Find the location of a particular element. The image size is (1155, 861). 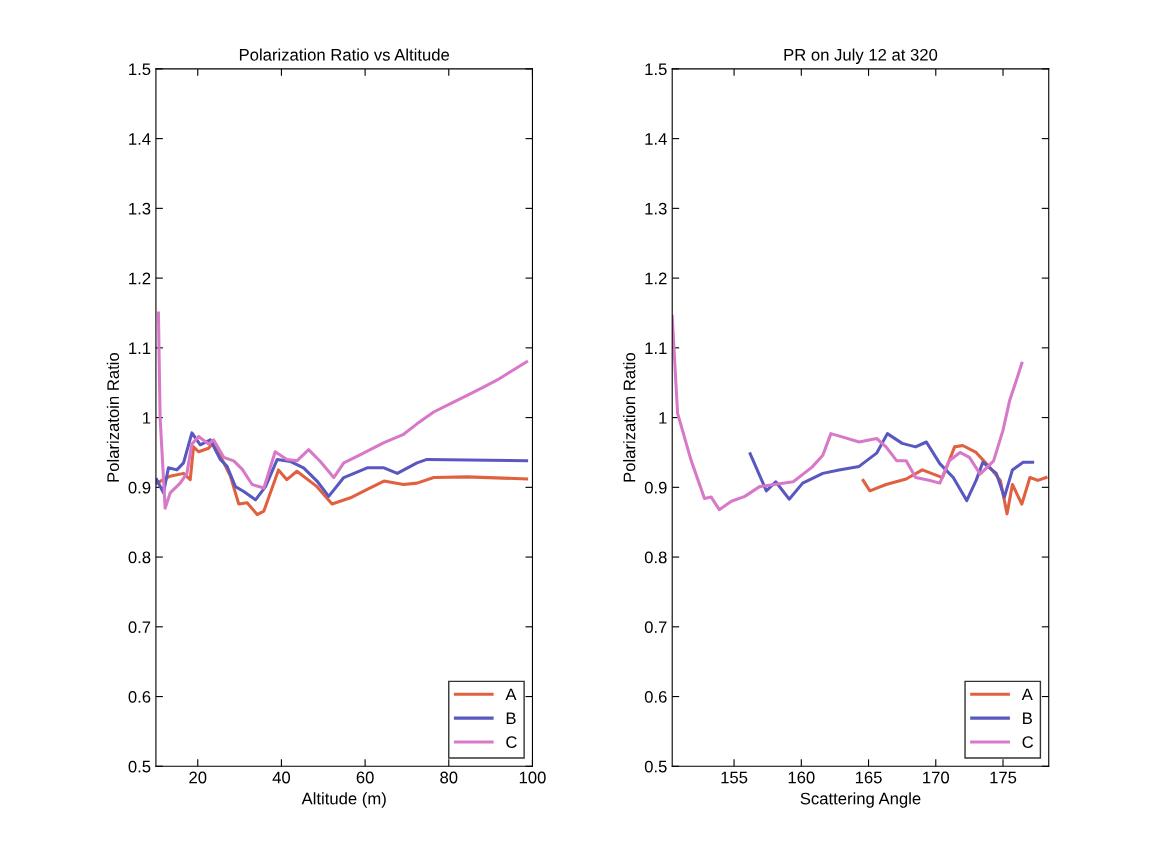

chart-title: PR on July 12 at 320 is located at coordinates (861, 56).